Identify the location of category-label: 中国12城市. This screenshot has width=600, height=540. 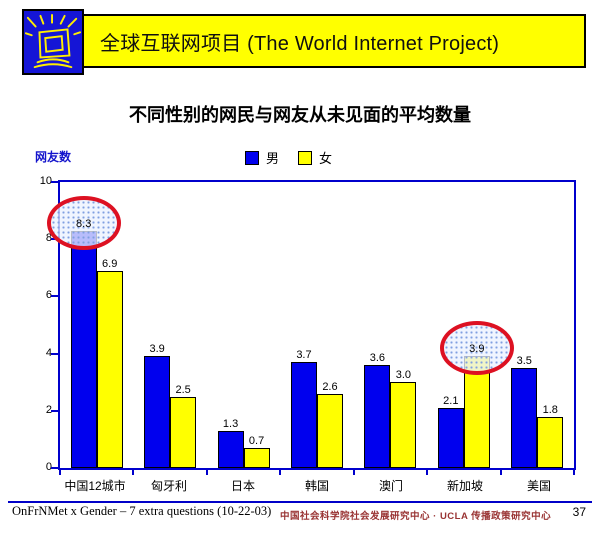
(95, 486).